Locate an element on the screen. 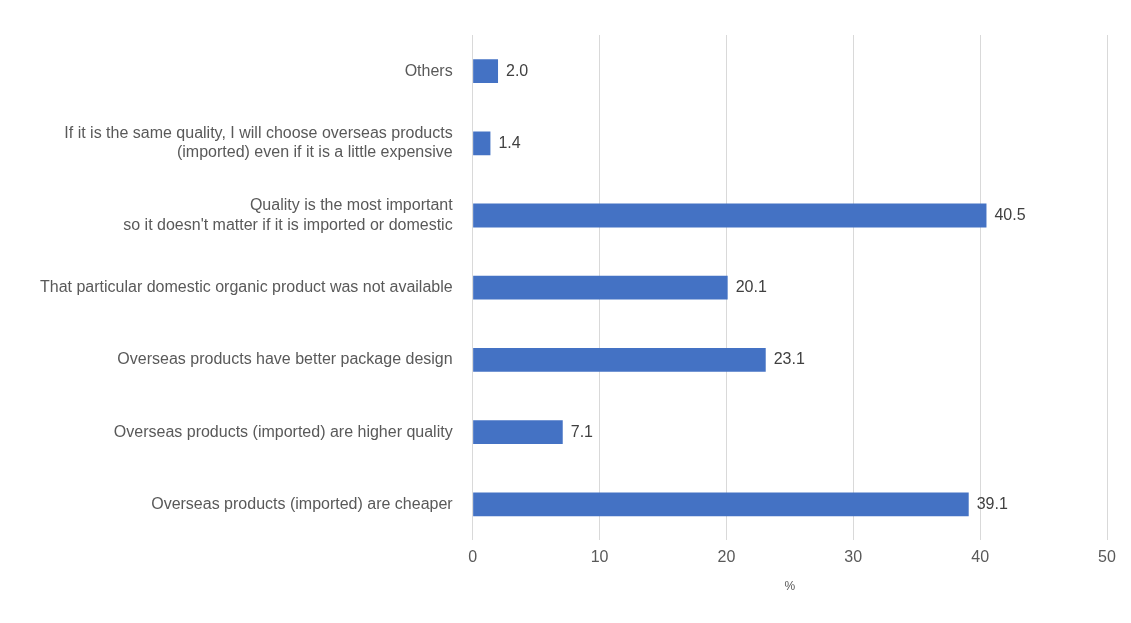 The width and height of the screenshot is (1131, 623). data-label: 40.5 is located at coordinates (1010, 214).